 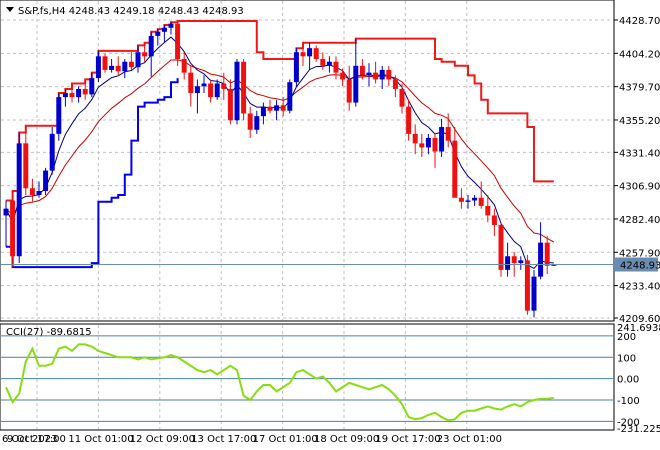 I want to click on time-tick-label: 17 Oct 01:00, so click(x=285, y=439).